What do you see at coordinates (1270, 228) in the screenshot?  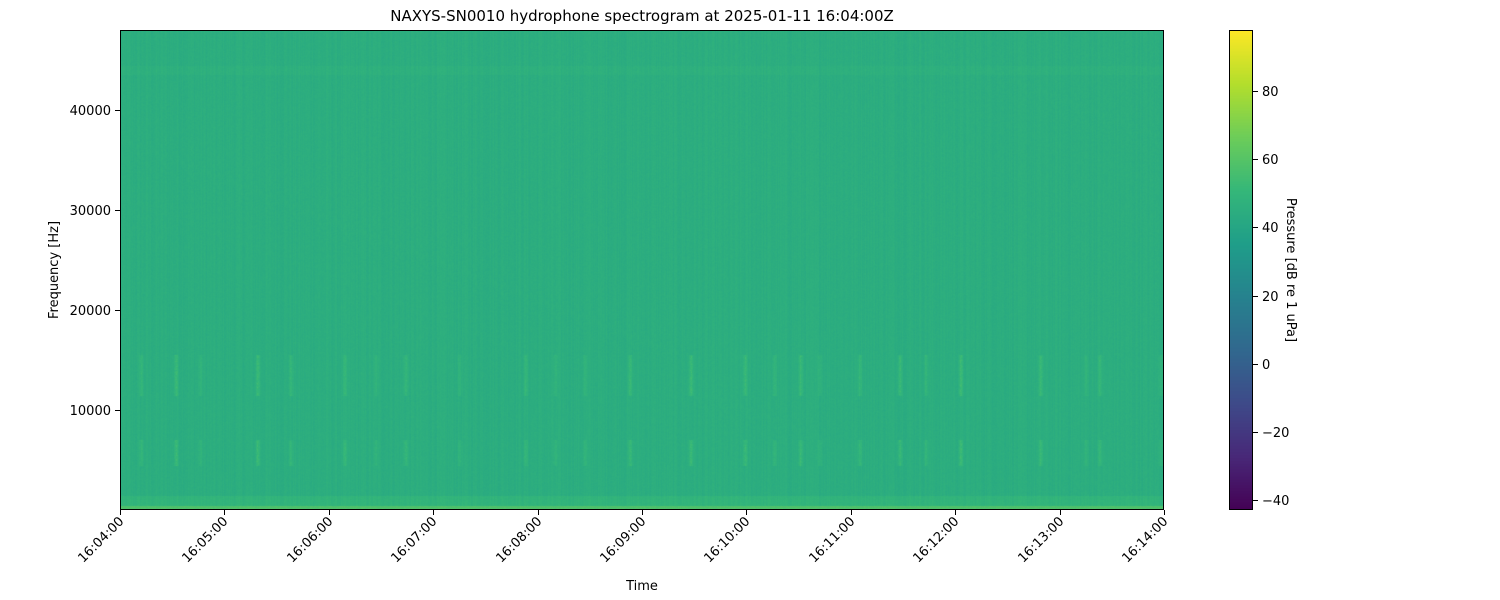 I see `colorbar-tick-label: 40` at bounding box center [1270, 228].